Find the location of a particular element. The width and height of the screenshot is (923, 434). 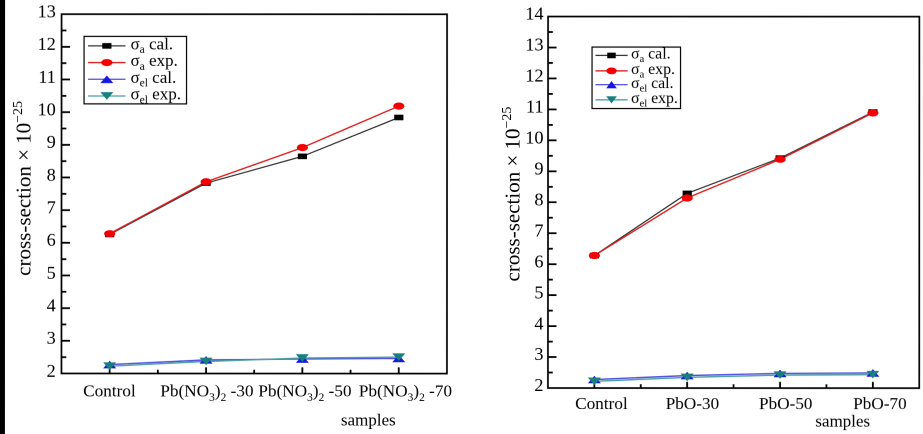

svg-text: 14 is located at coordinates (534, 14).